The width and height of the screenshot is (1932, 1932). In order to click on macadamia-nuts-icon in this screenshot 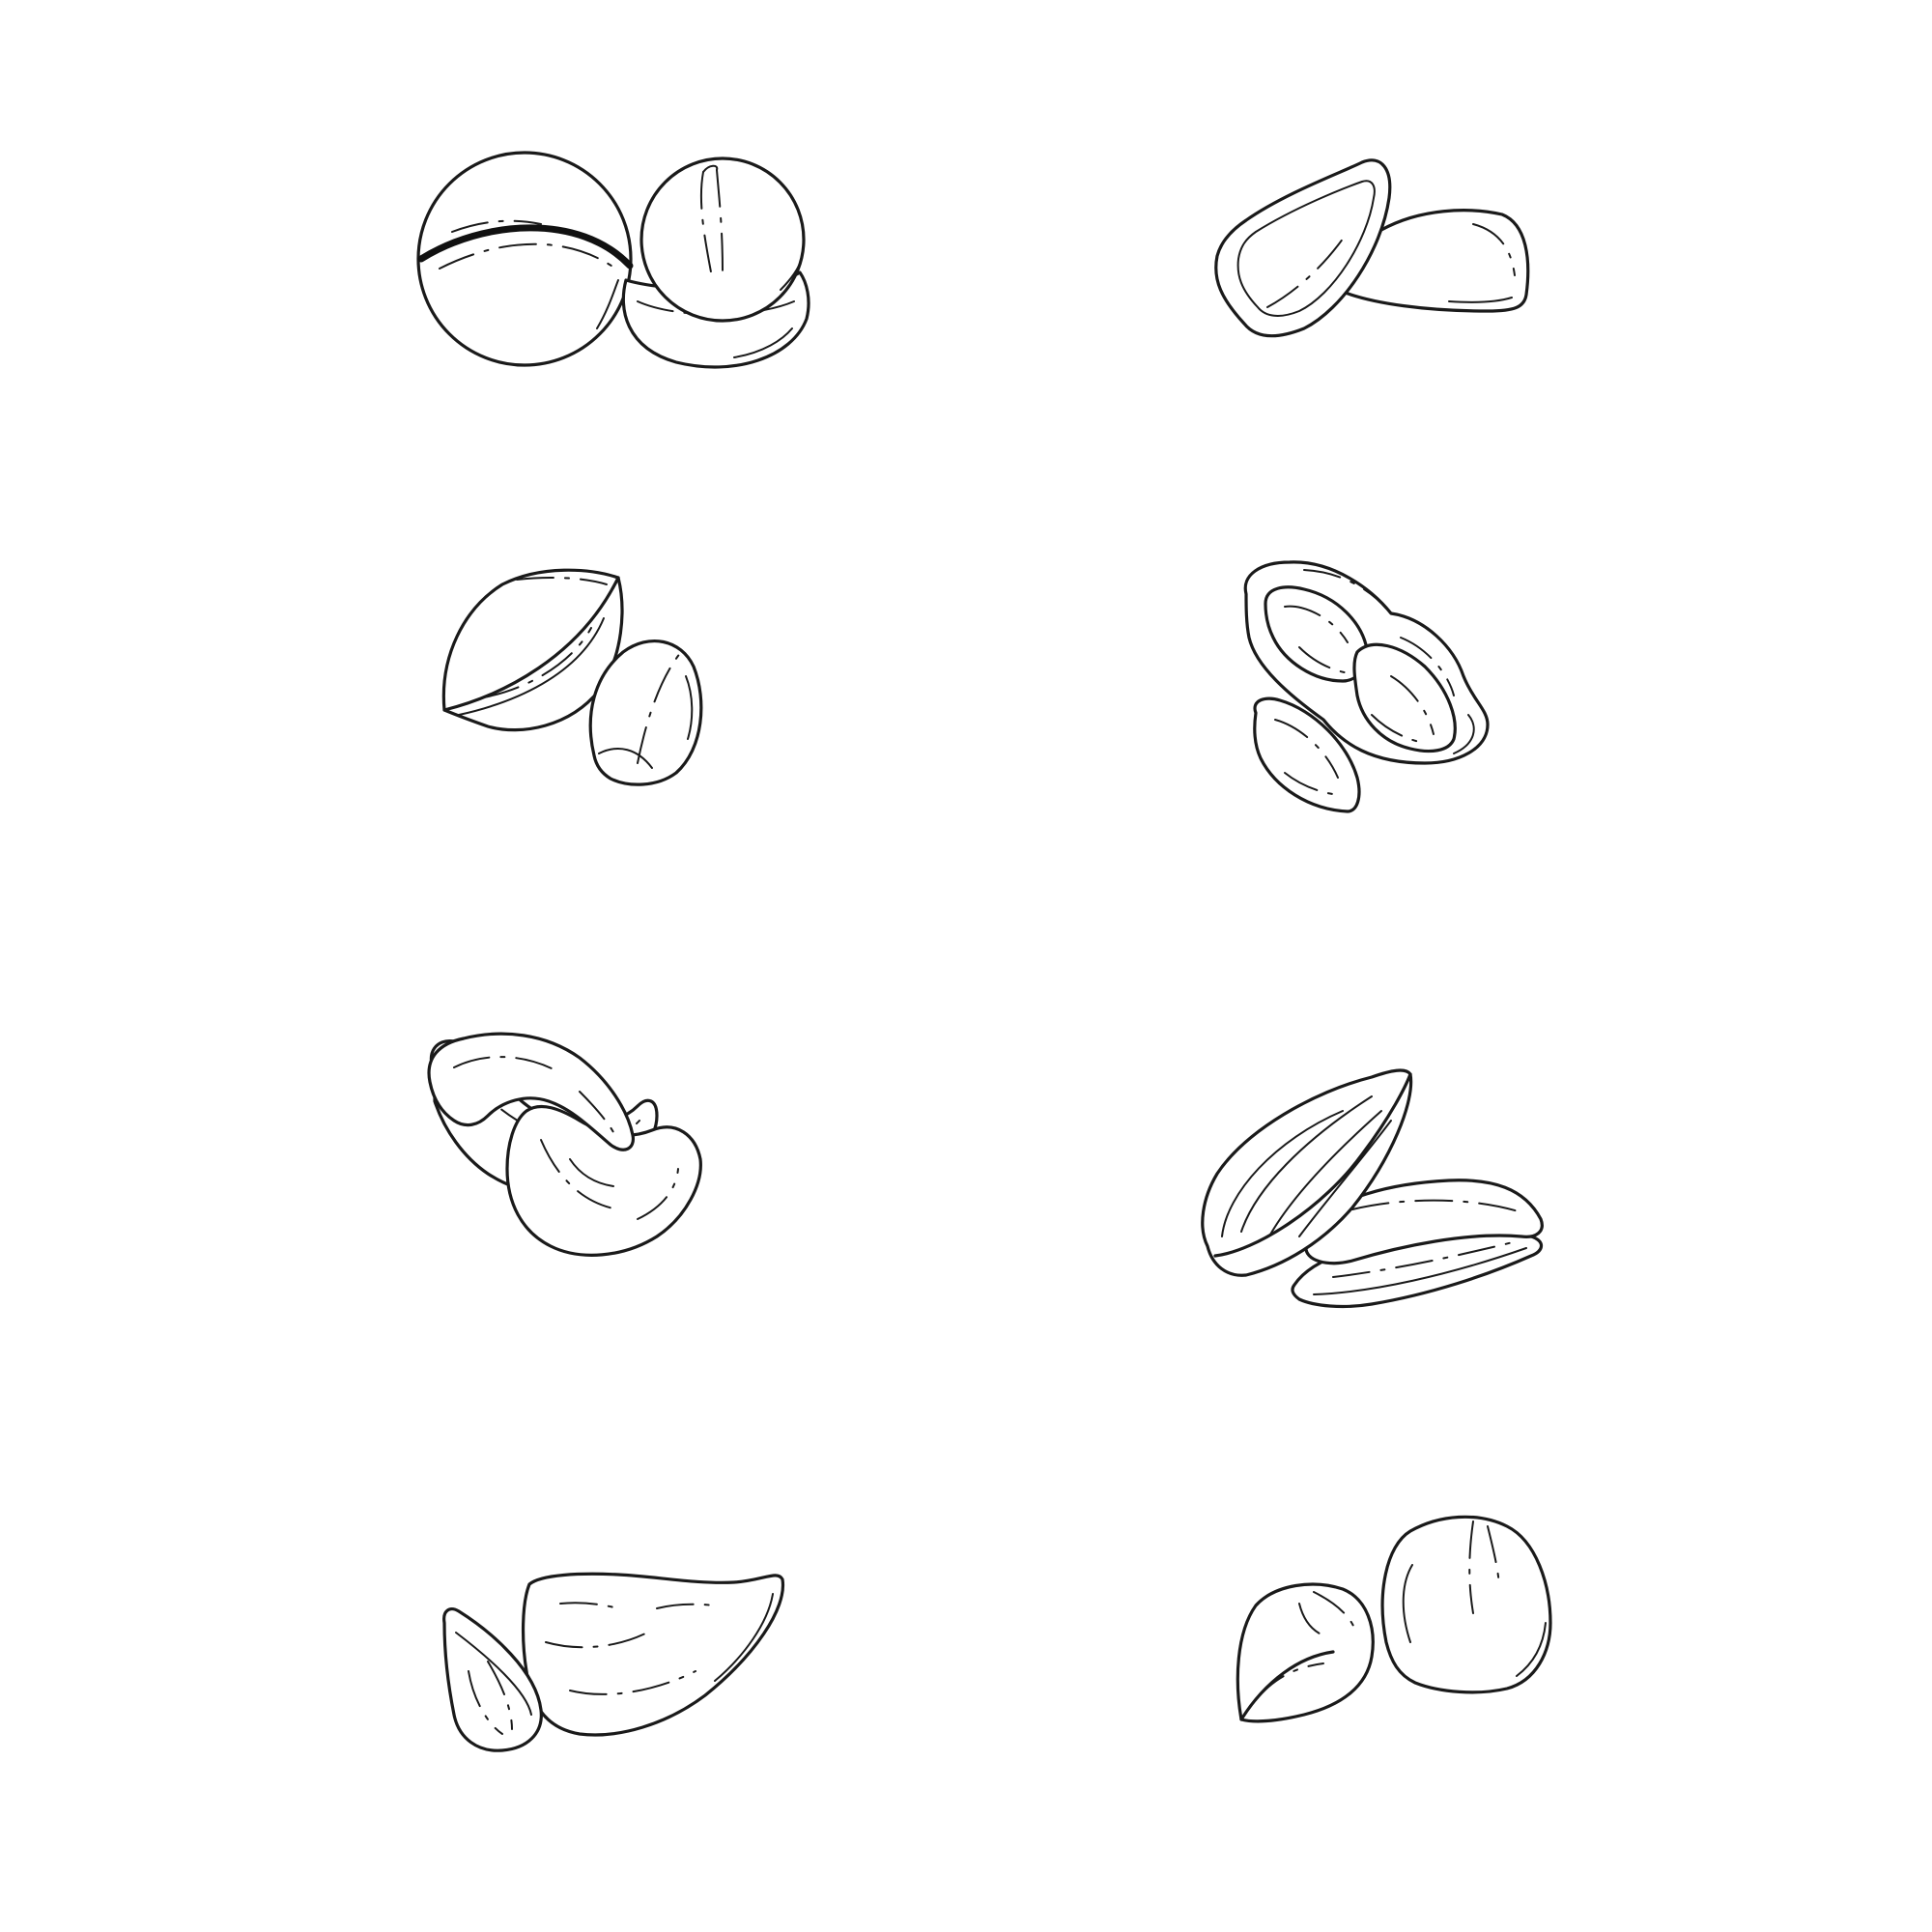, I will do `click(613, 260)`.